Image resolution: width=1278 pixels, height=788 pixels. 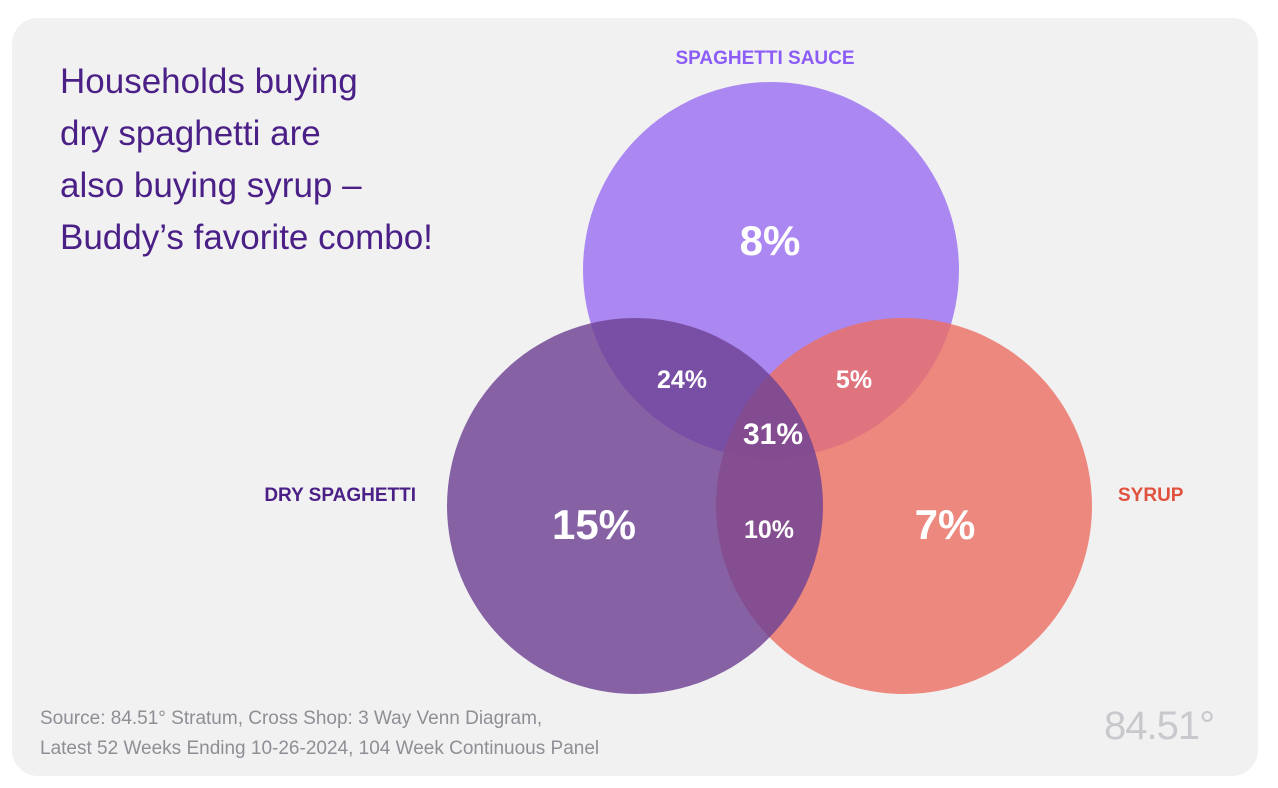 I want to click on value-sauce-dry: 24%, so click(x=682, y=380).